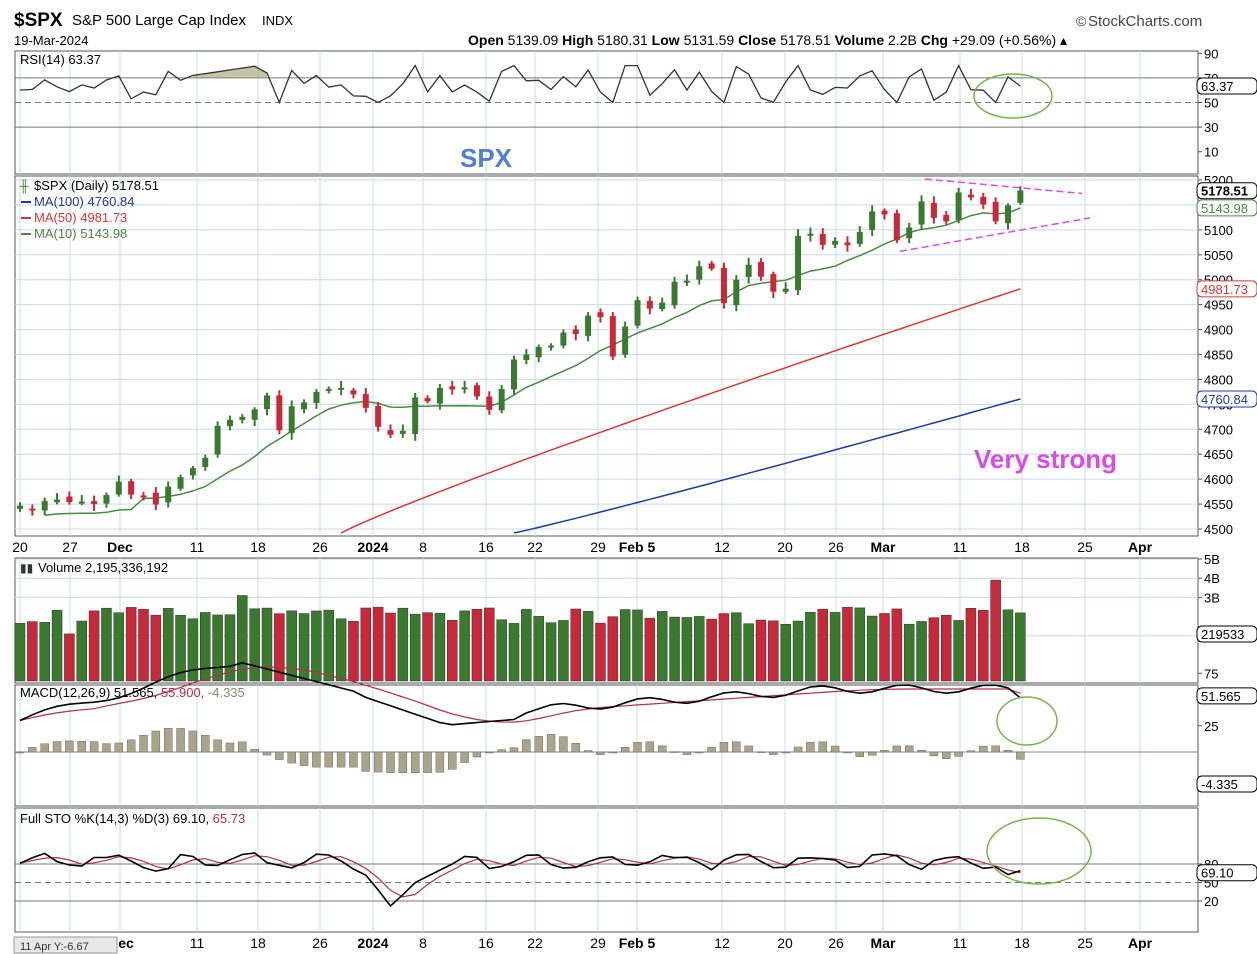 This screenshot has width=1257, height=954. Describe the element at coordinates (1226, 873) in the screenshot. I see `sto-badge-box` at that location.